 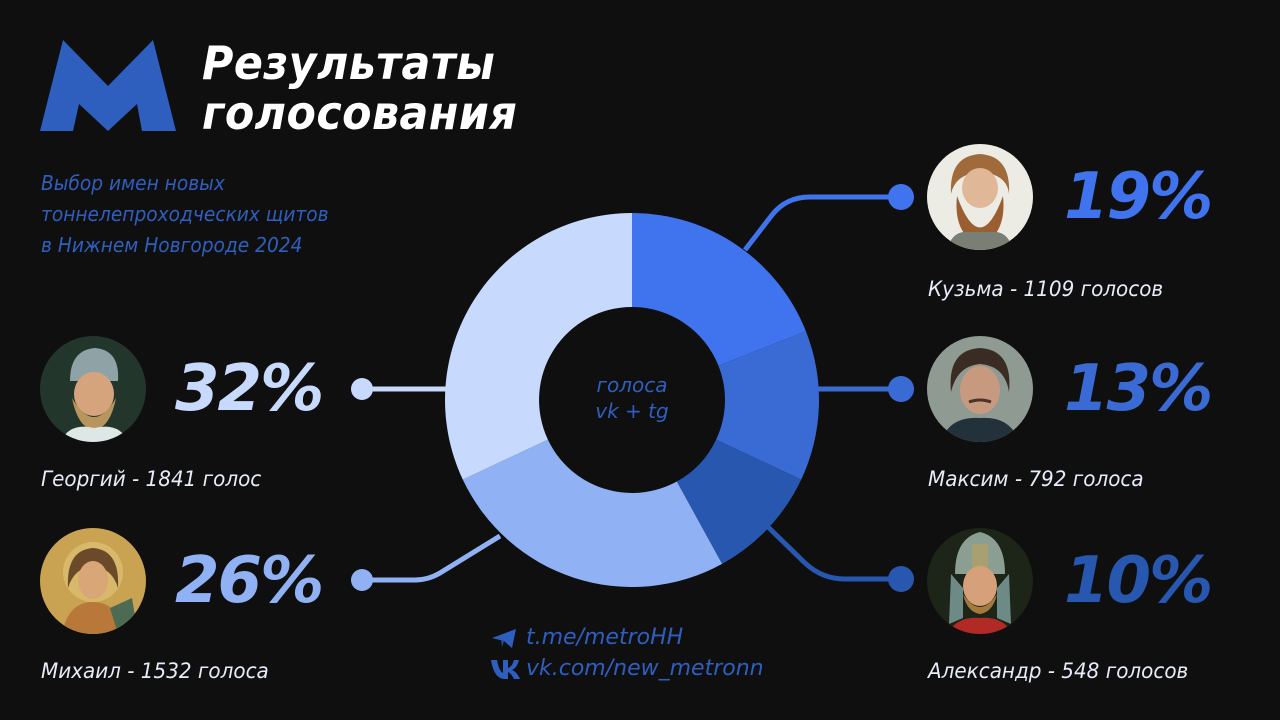 I want to click on avatar-georgy, so click(x=93, y=389).